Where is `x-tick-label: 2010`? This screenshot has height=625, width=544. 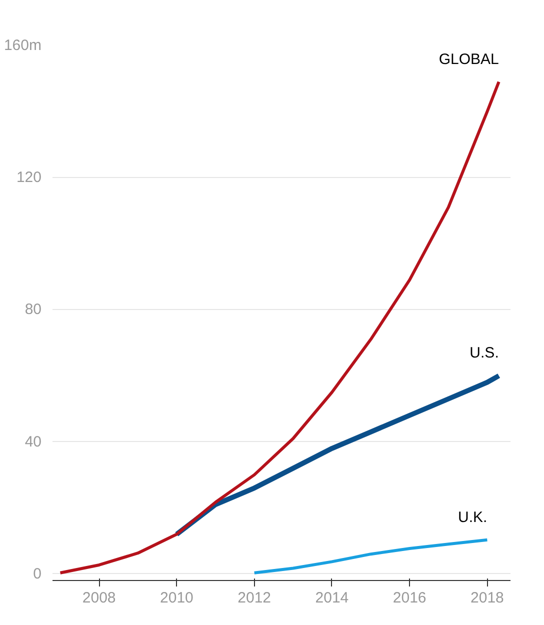 x-tick-label: 2010 is located at coordinates (177, 598).